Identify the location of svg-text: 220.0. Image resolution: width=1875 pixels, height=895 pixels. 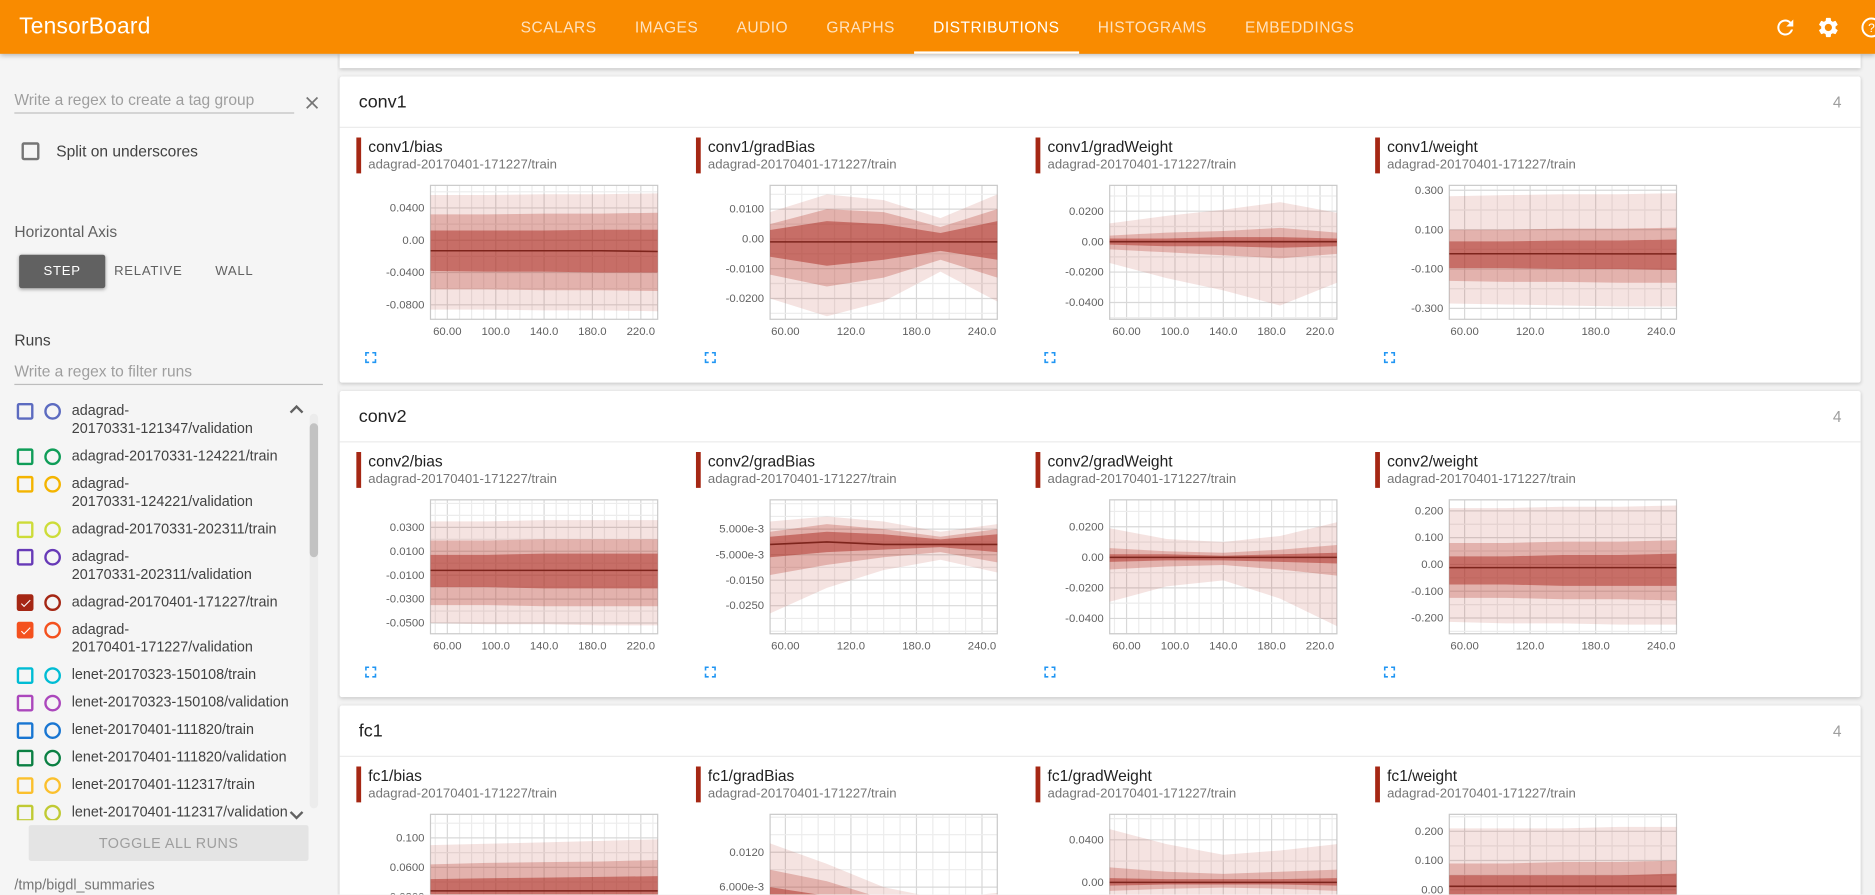
(1320, 332).